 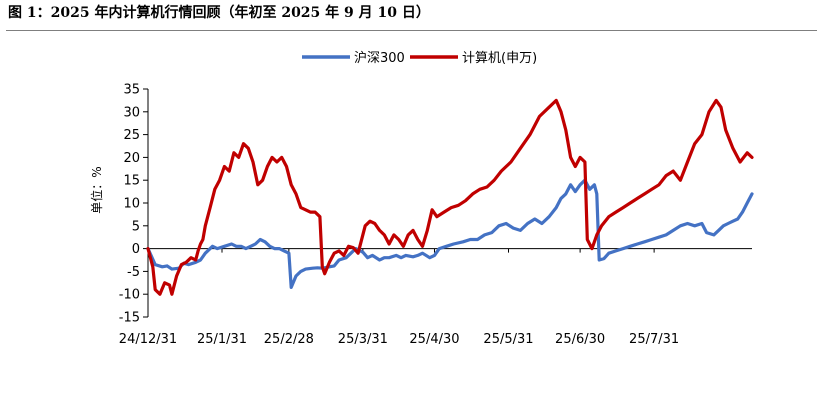 I want to click on y-tick-label: 10, so click(x=131, y=204).